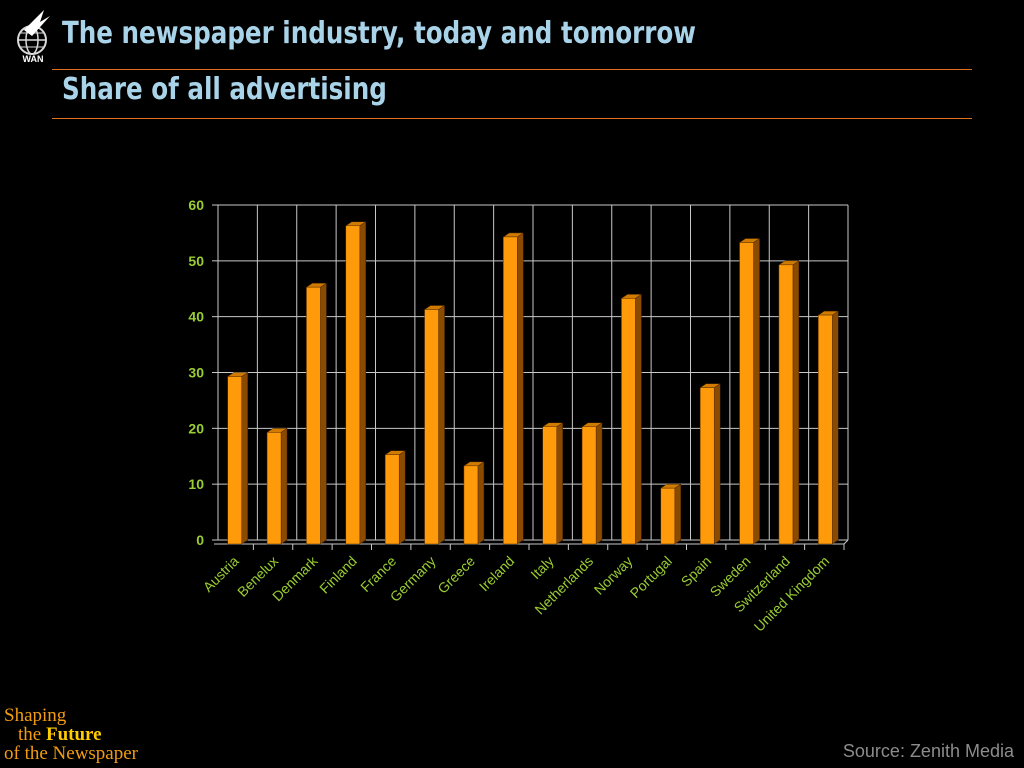  What do you see at coordinates (338, 575) in the screenshot?
I see `x-tick-label: Finland` at bounding box center [338, 575].